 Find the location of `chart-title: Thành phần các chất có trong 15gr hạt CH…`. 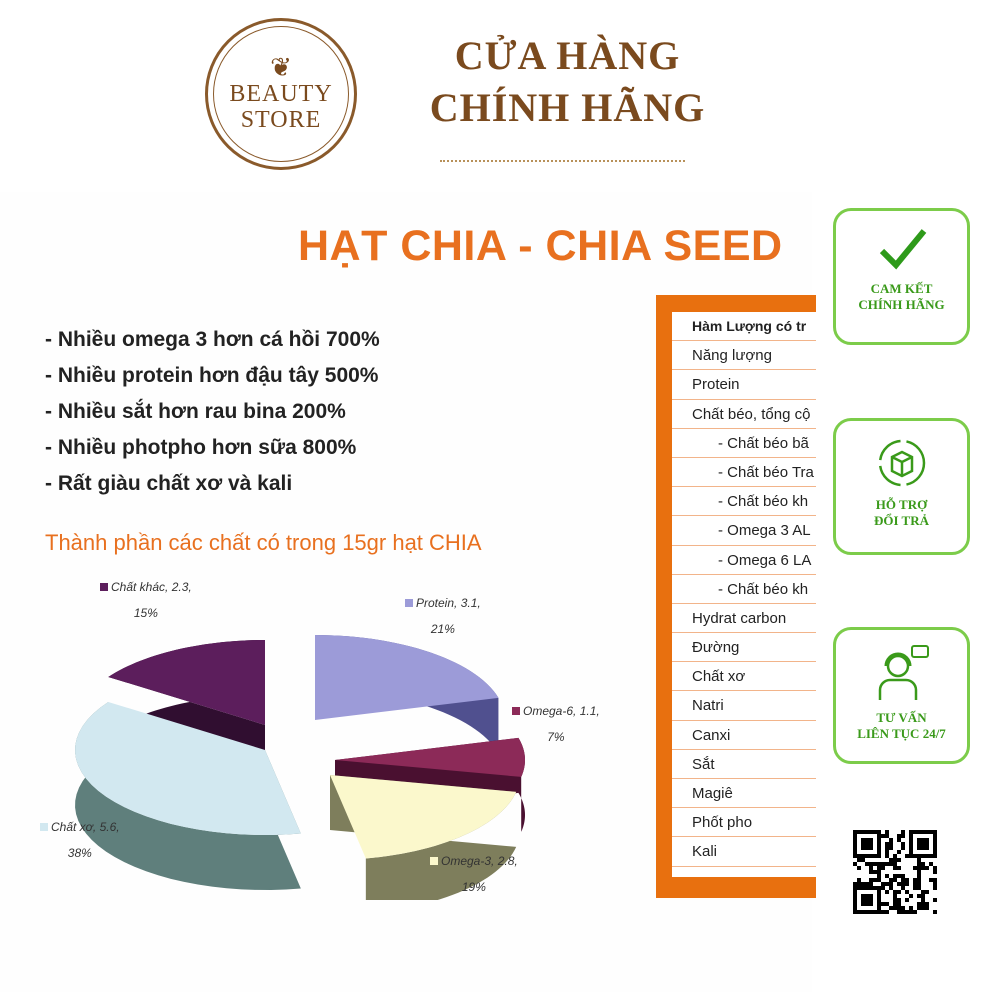

chart-title: Thành phần các chất có trong 15gr hạt CH… is located at coordinates (263, 542).